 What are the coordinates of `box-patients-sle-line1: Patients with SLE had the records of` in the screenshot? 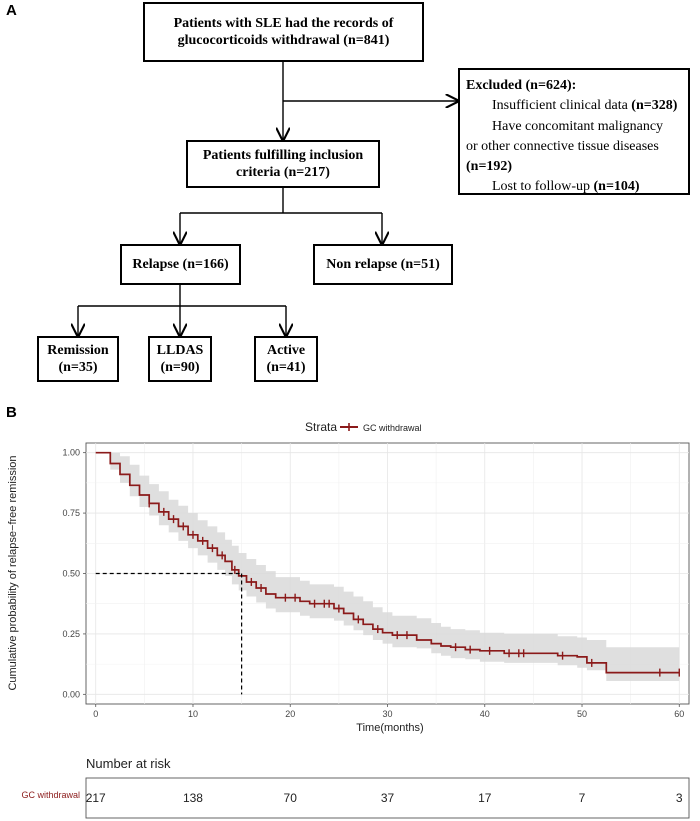 It's located at (283, 23).